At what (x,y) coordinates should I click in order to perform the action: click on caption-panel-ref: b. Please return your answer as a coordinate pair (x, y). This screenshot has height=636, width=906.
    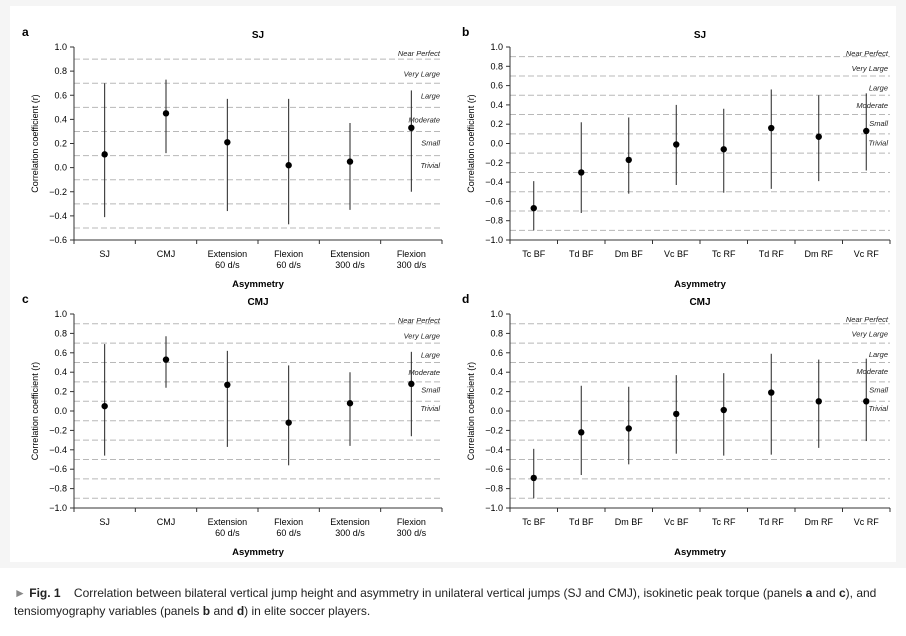
    Looking at the image, I should click on (206, 611).